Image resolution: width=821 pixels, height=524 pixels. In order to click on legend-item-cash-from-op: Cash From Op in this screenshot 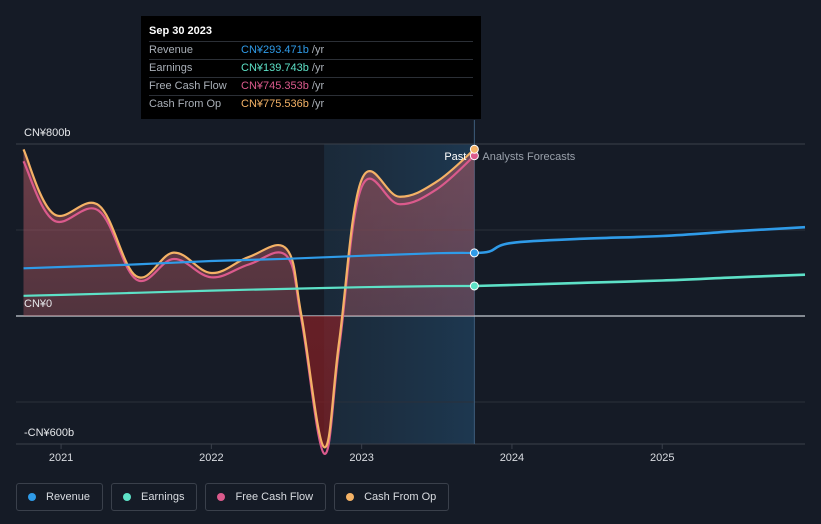, I will do `click(392, 497)`.